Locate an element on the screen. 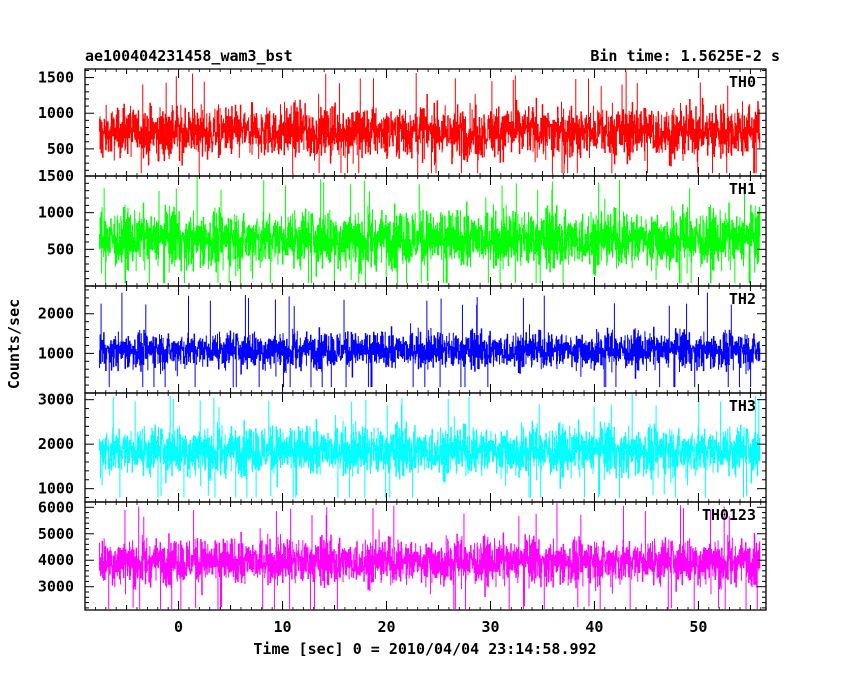 The width and height of the screenshot is (850, 680). y-tick-label: 6000 is located at coordinates (56, 507).